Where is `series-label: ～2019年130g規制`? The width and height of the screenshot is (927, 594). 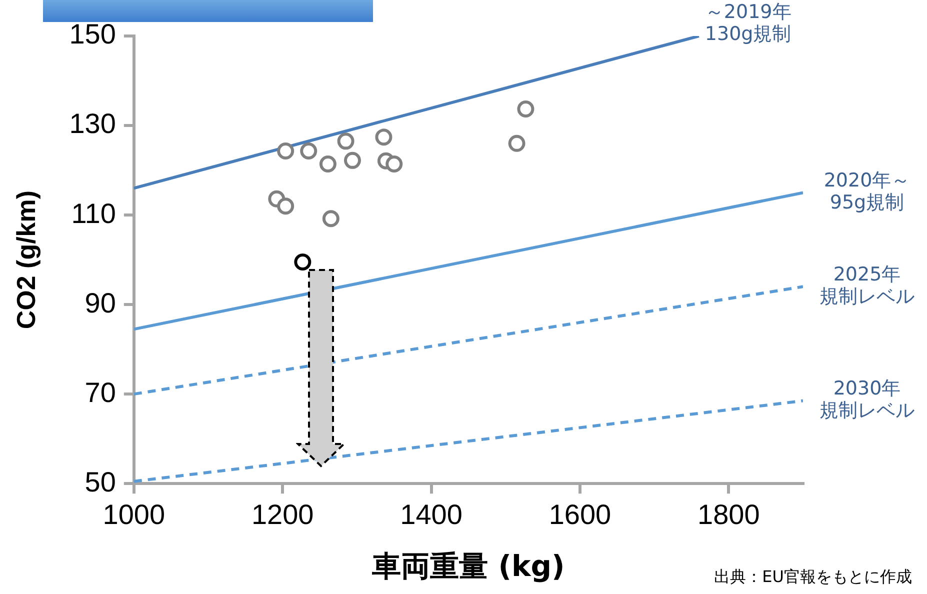 series-label: ～2019年130g規制 is located at coordinates (748, 22).